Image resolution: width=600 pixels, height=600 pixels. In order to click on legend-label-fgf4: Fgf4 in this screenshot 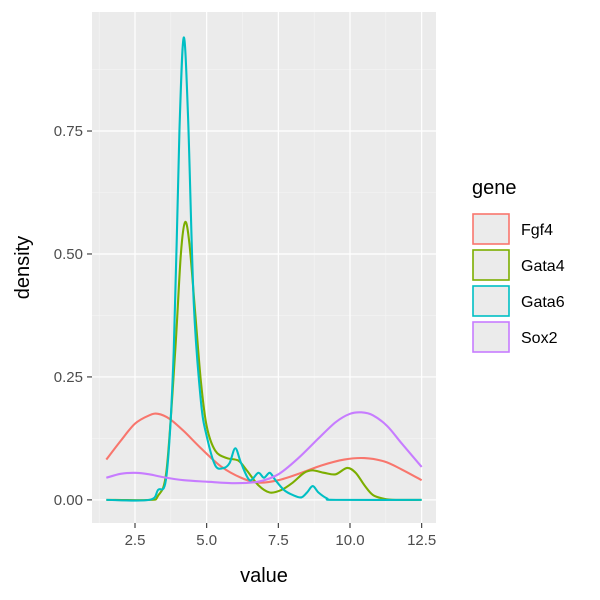, I will do `click(537, 230)`.